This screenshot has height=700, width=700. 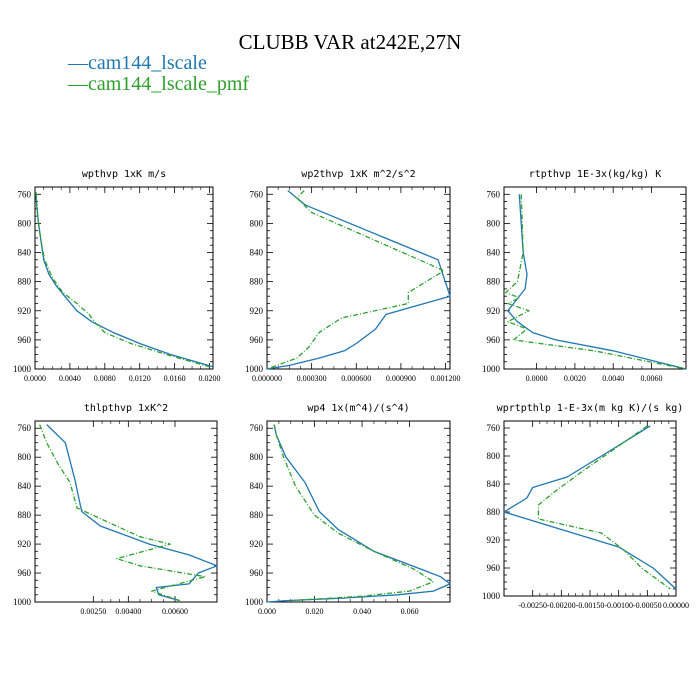 I want to click on figure-title: CLUBB VAR at242E,27N, so click(x=350, y=42).